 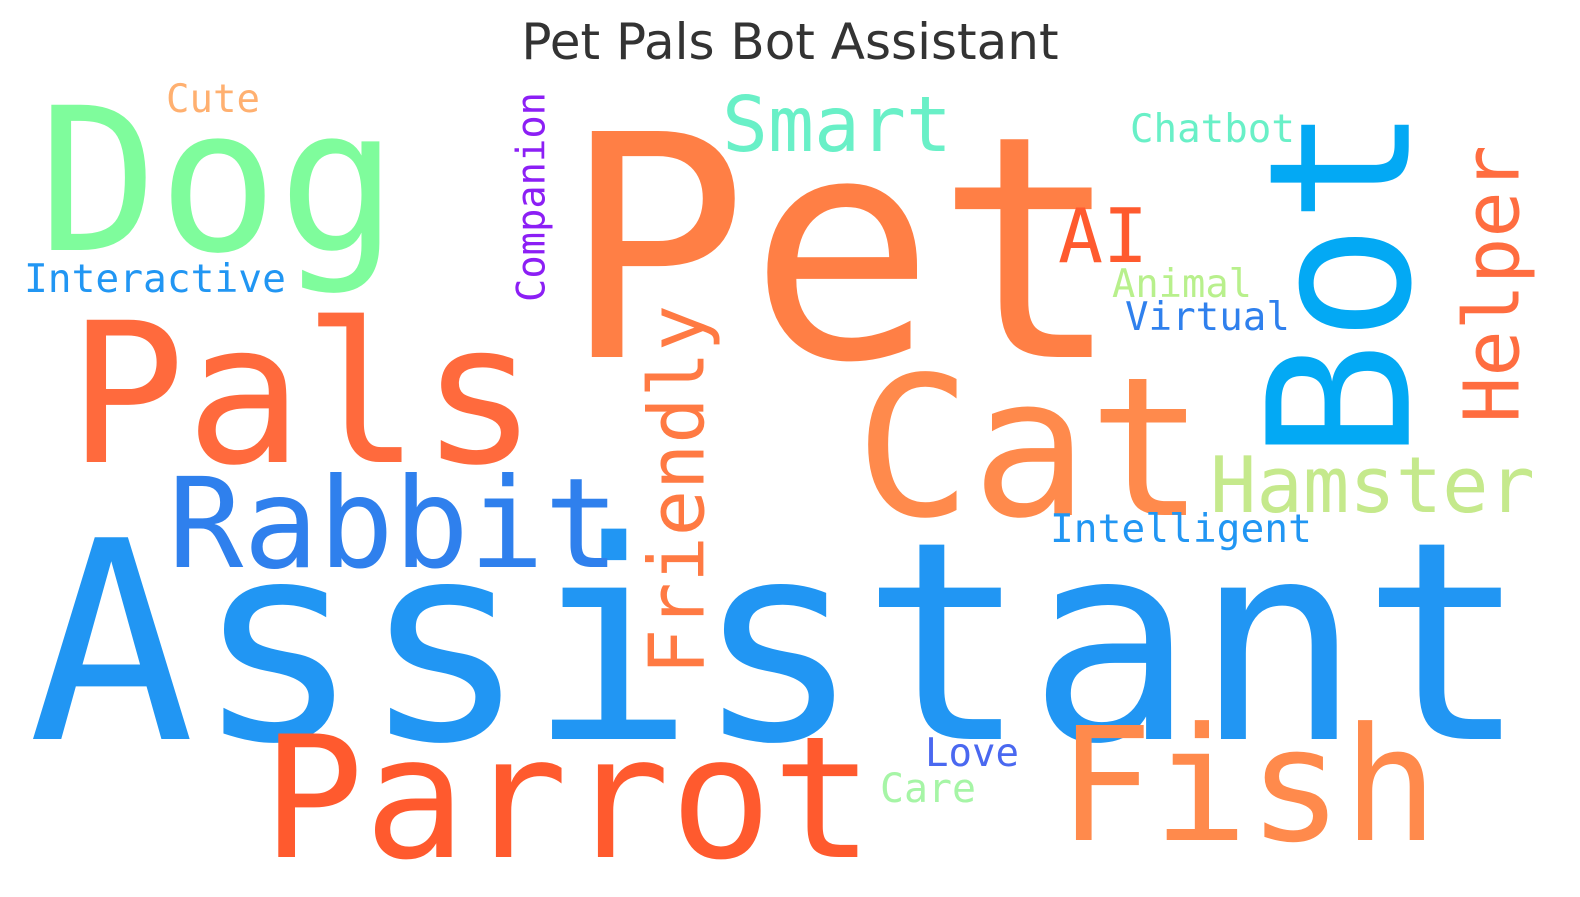 What do you see at coordinates (678, 490) in the screenshot?
I see `word-friendly: Friendly` at bounding box center [678, 490].